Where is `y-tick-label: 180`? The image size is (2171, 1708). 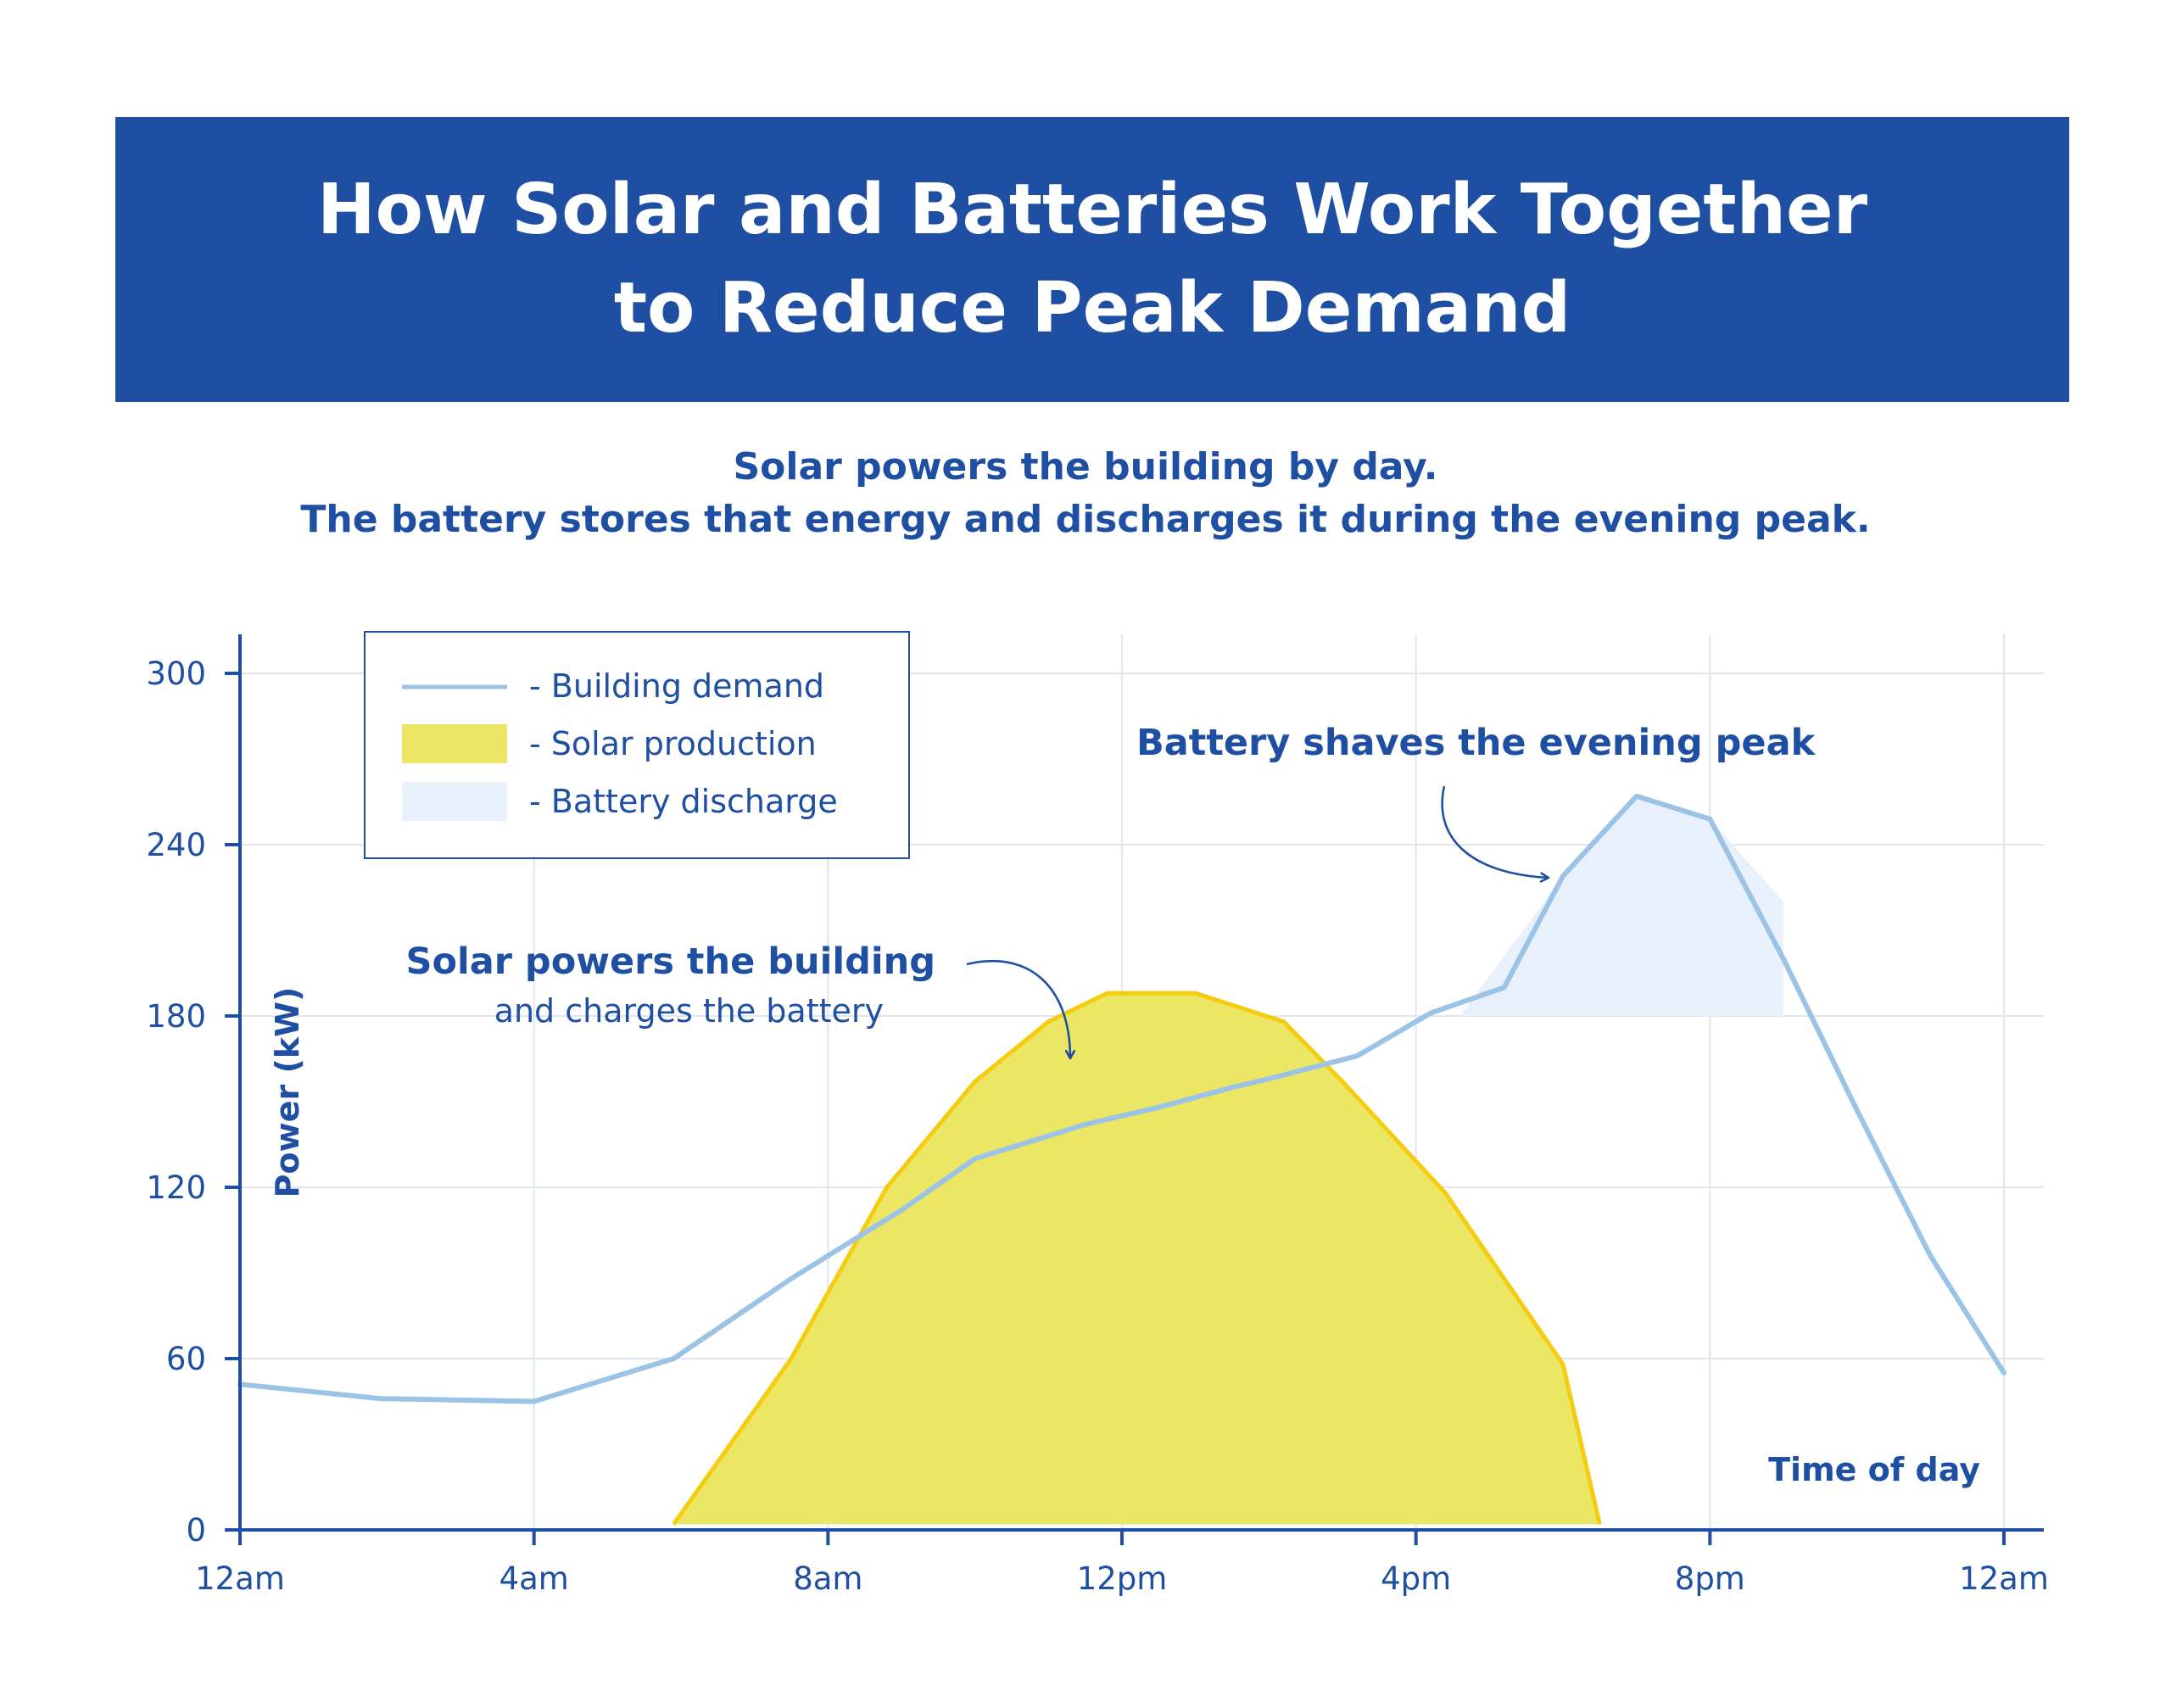 y-tick-label: 180 is located at coordinates (176, 1016).